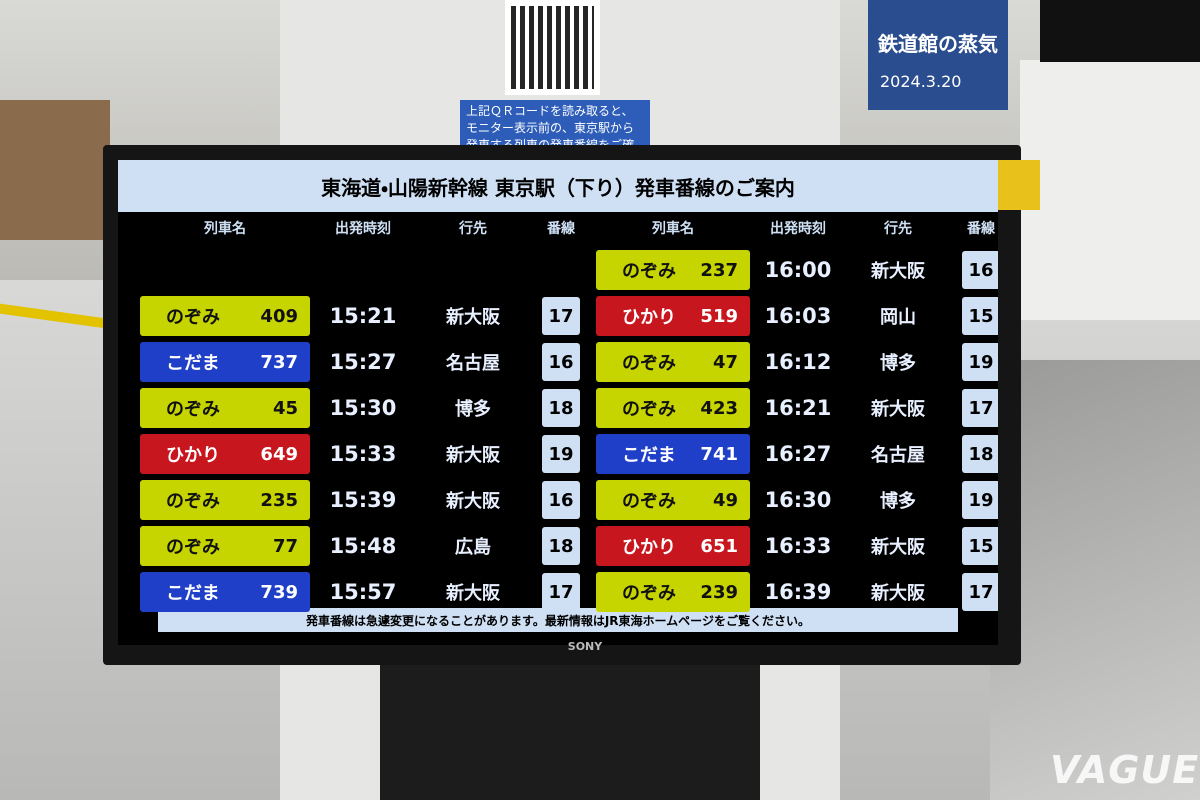 The image size is (1200, 800). I want to click on train-label: のぞみ 49, so click(673, 500).